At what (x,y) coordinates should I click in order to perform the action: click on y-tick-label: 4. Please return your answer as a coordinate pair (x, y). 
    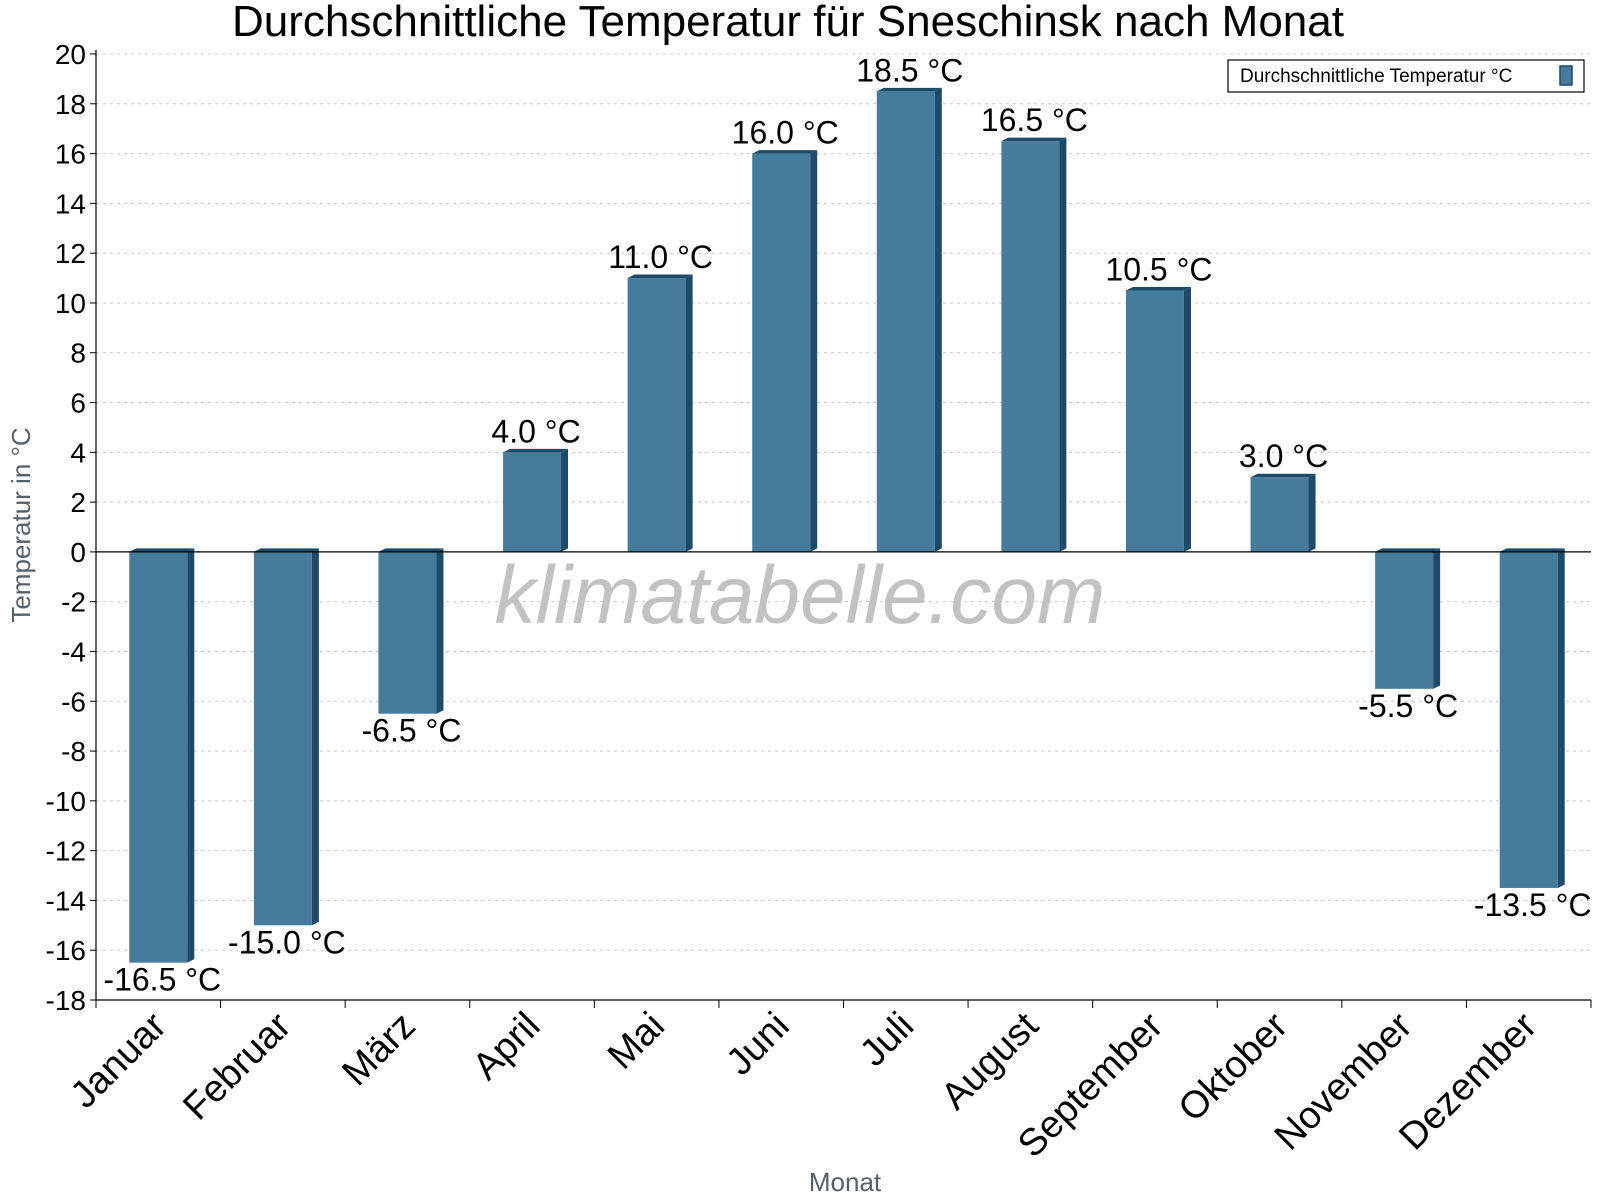
    Looking at the image, I should click on (78, 452).